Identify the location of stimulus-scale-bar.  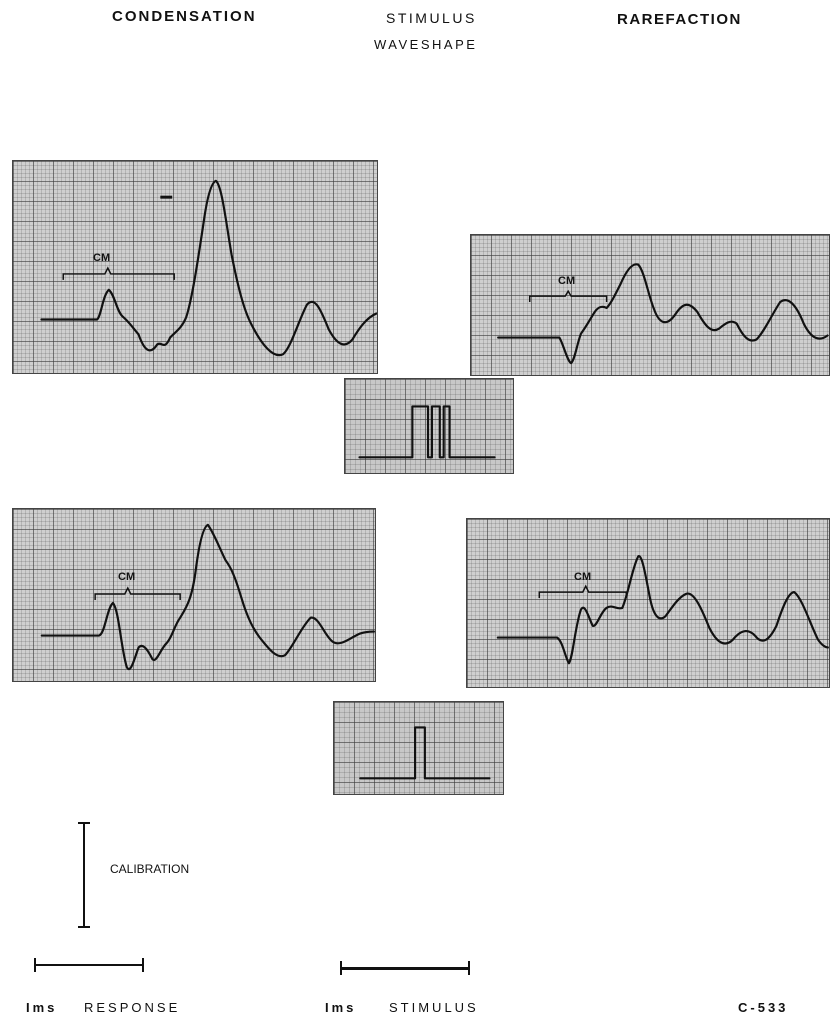
(405, 968).